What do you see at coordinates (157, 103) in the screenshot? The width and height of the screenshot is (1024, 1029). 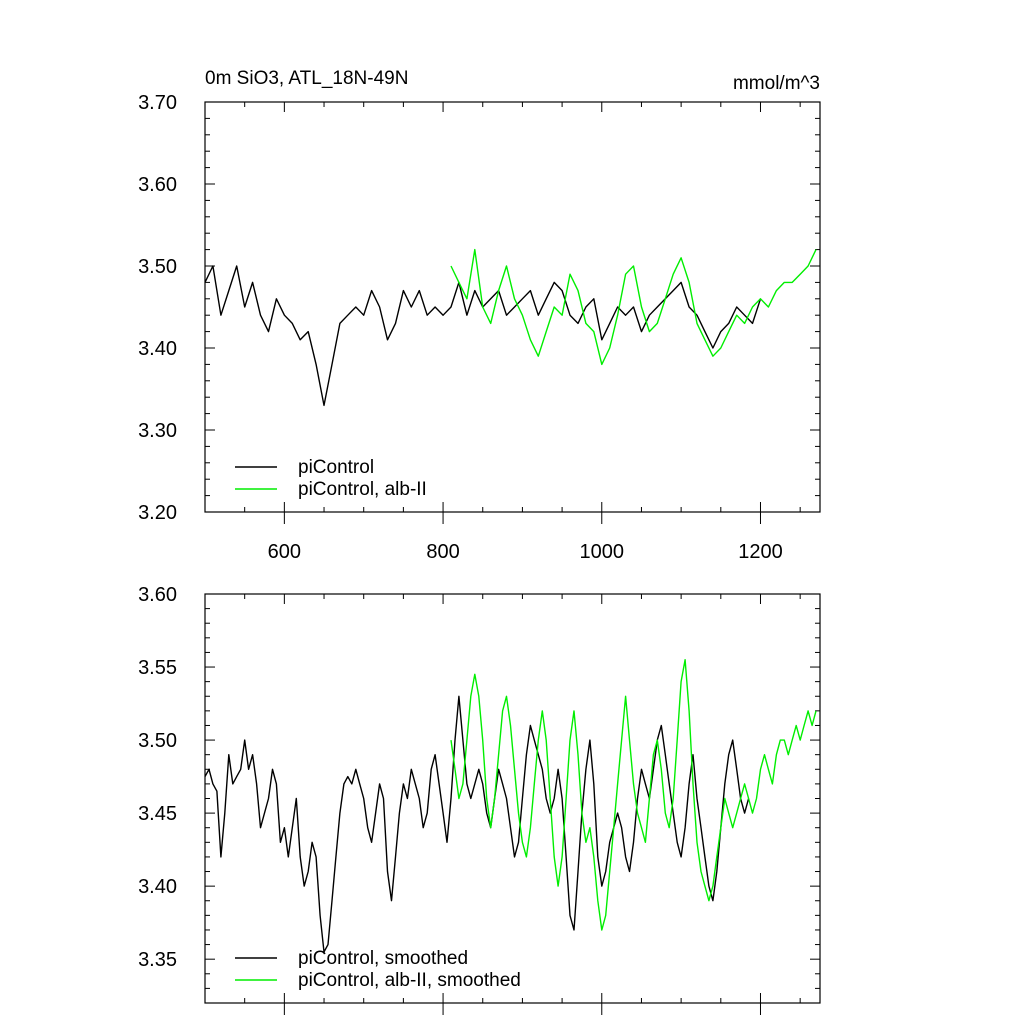 I see `panel1-y-tick-label: 3.70` at bounding box center [157, 103].